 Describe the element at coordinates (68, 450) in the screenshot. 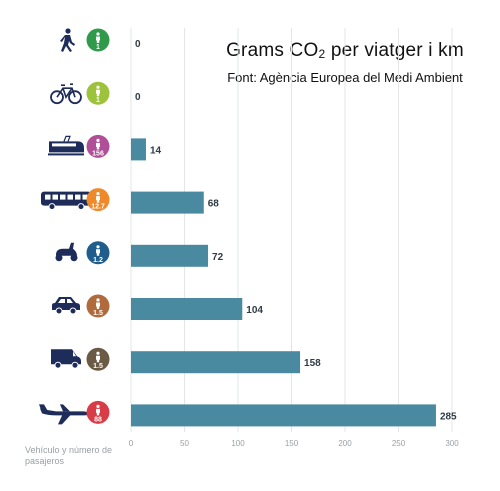

I see `axis-caption: Vehículo y número de` at that location.